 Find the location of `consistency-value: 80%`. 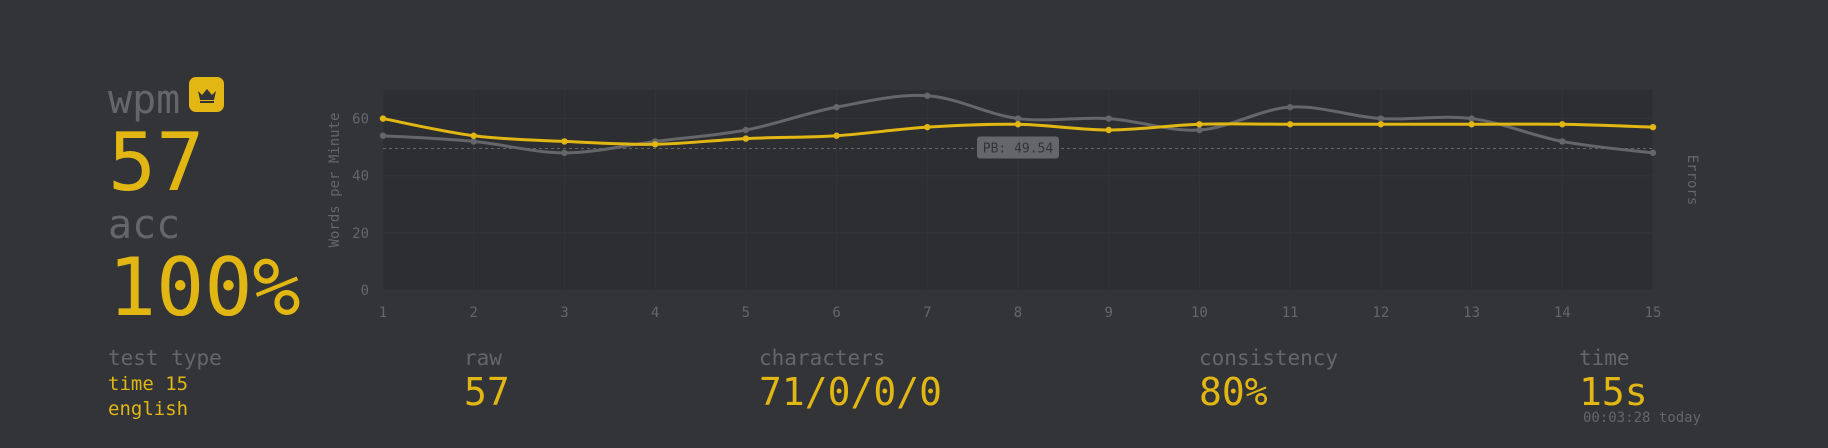

consistency-value: 80% is located at coordinates (1233, 392).